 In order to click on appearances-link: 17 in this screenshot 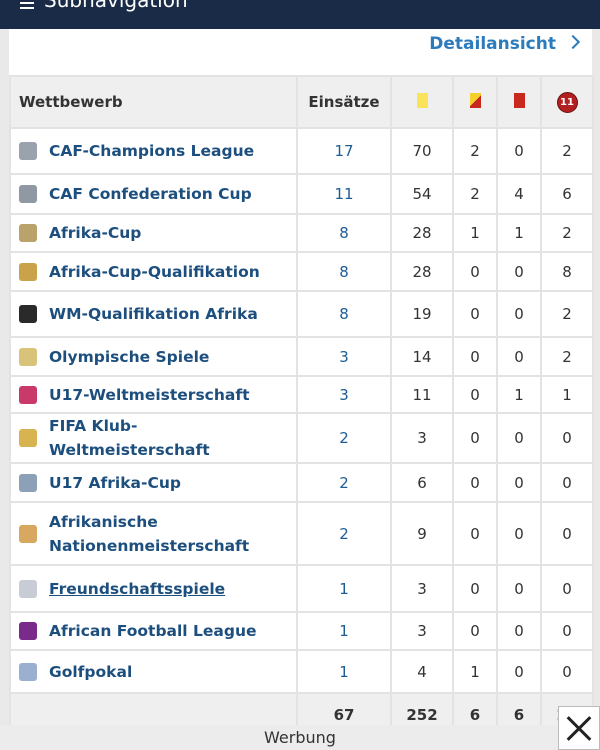, I will do `click(344, 151)`.